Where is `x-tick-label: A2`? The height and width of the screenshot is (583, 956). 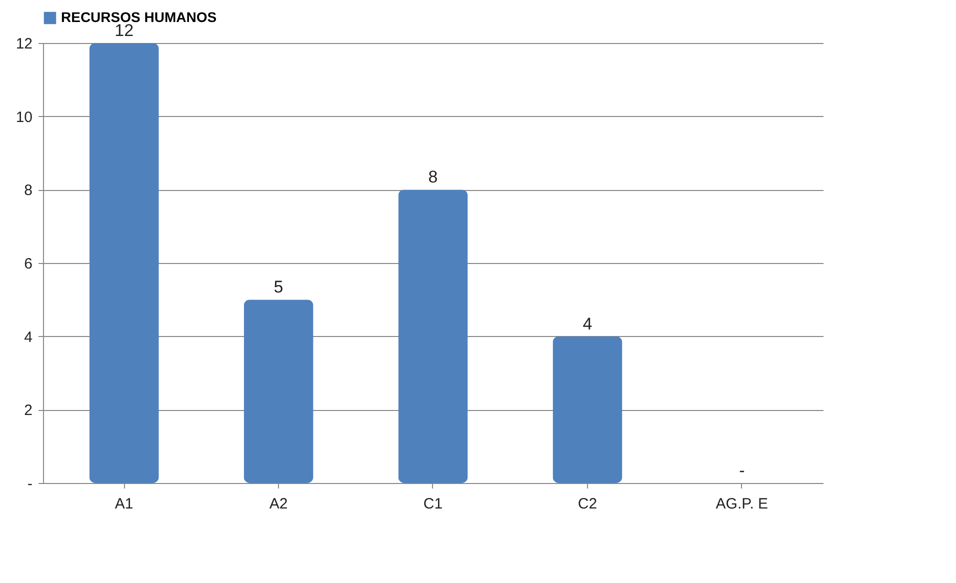
x-tick-label: A2 is located at coordinates (278, 504).